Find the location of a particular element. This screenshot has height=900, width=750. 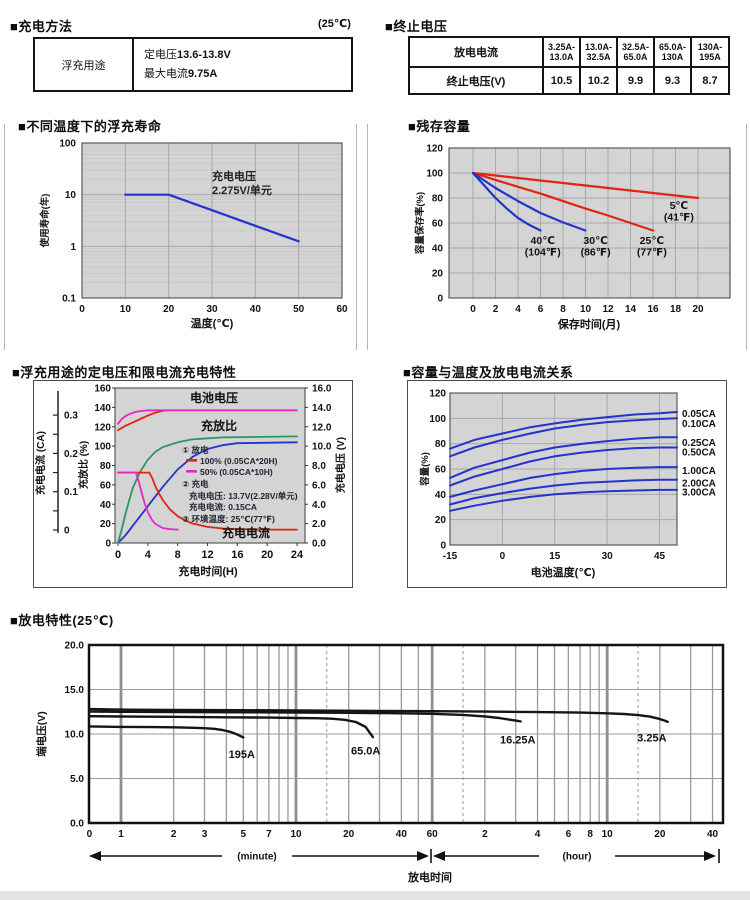

svg-text: 0.2 is located at coordinates (71, 454).